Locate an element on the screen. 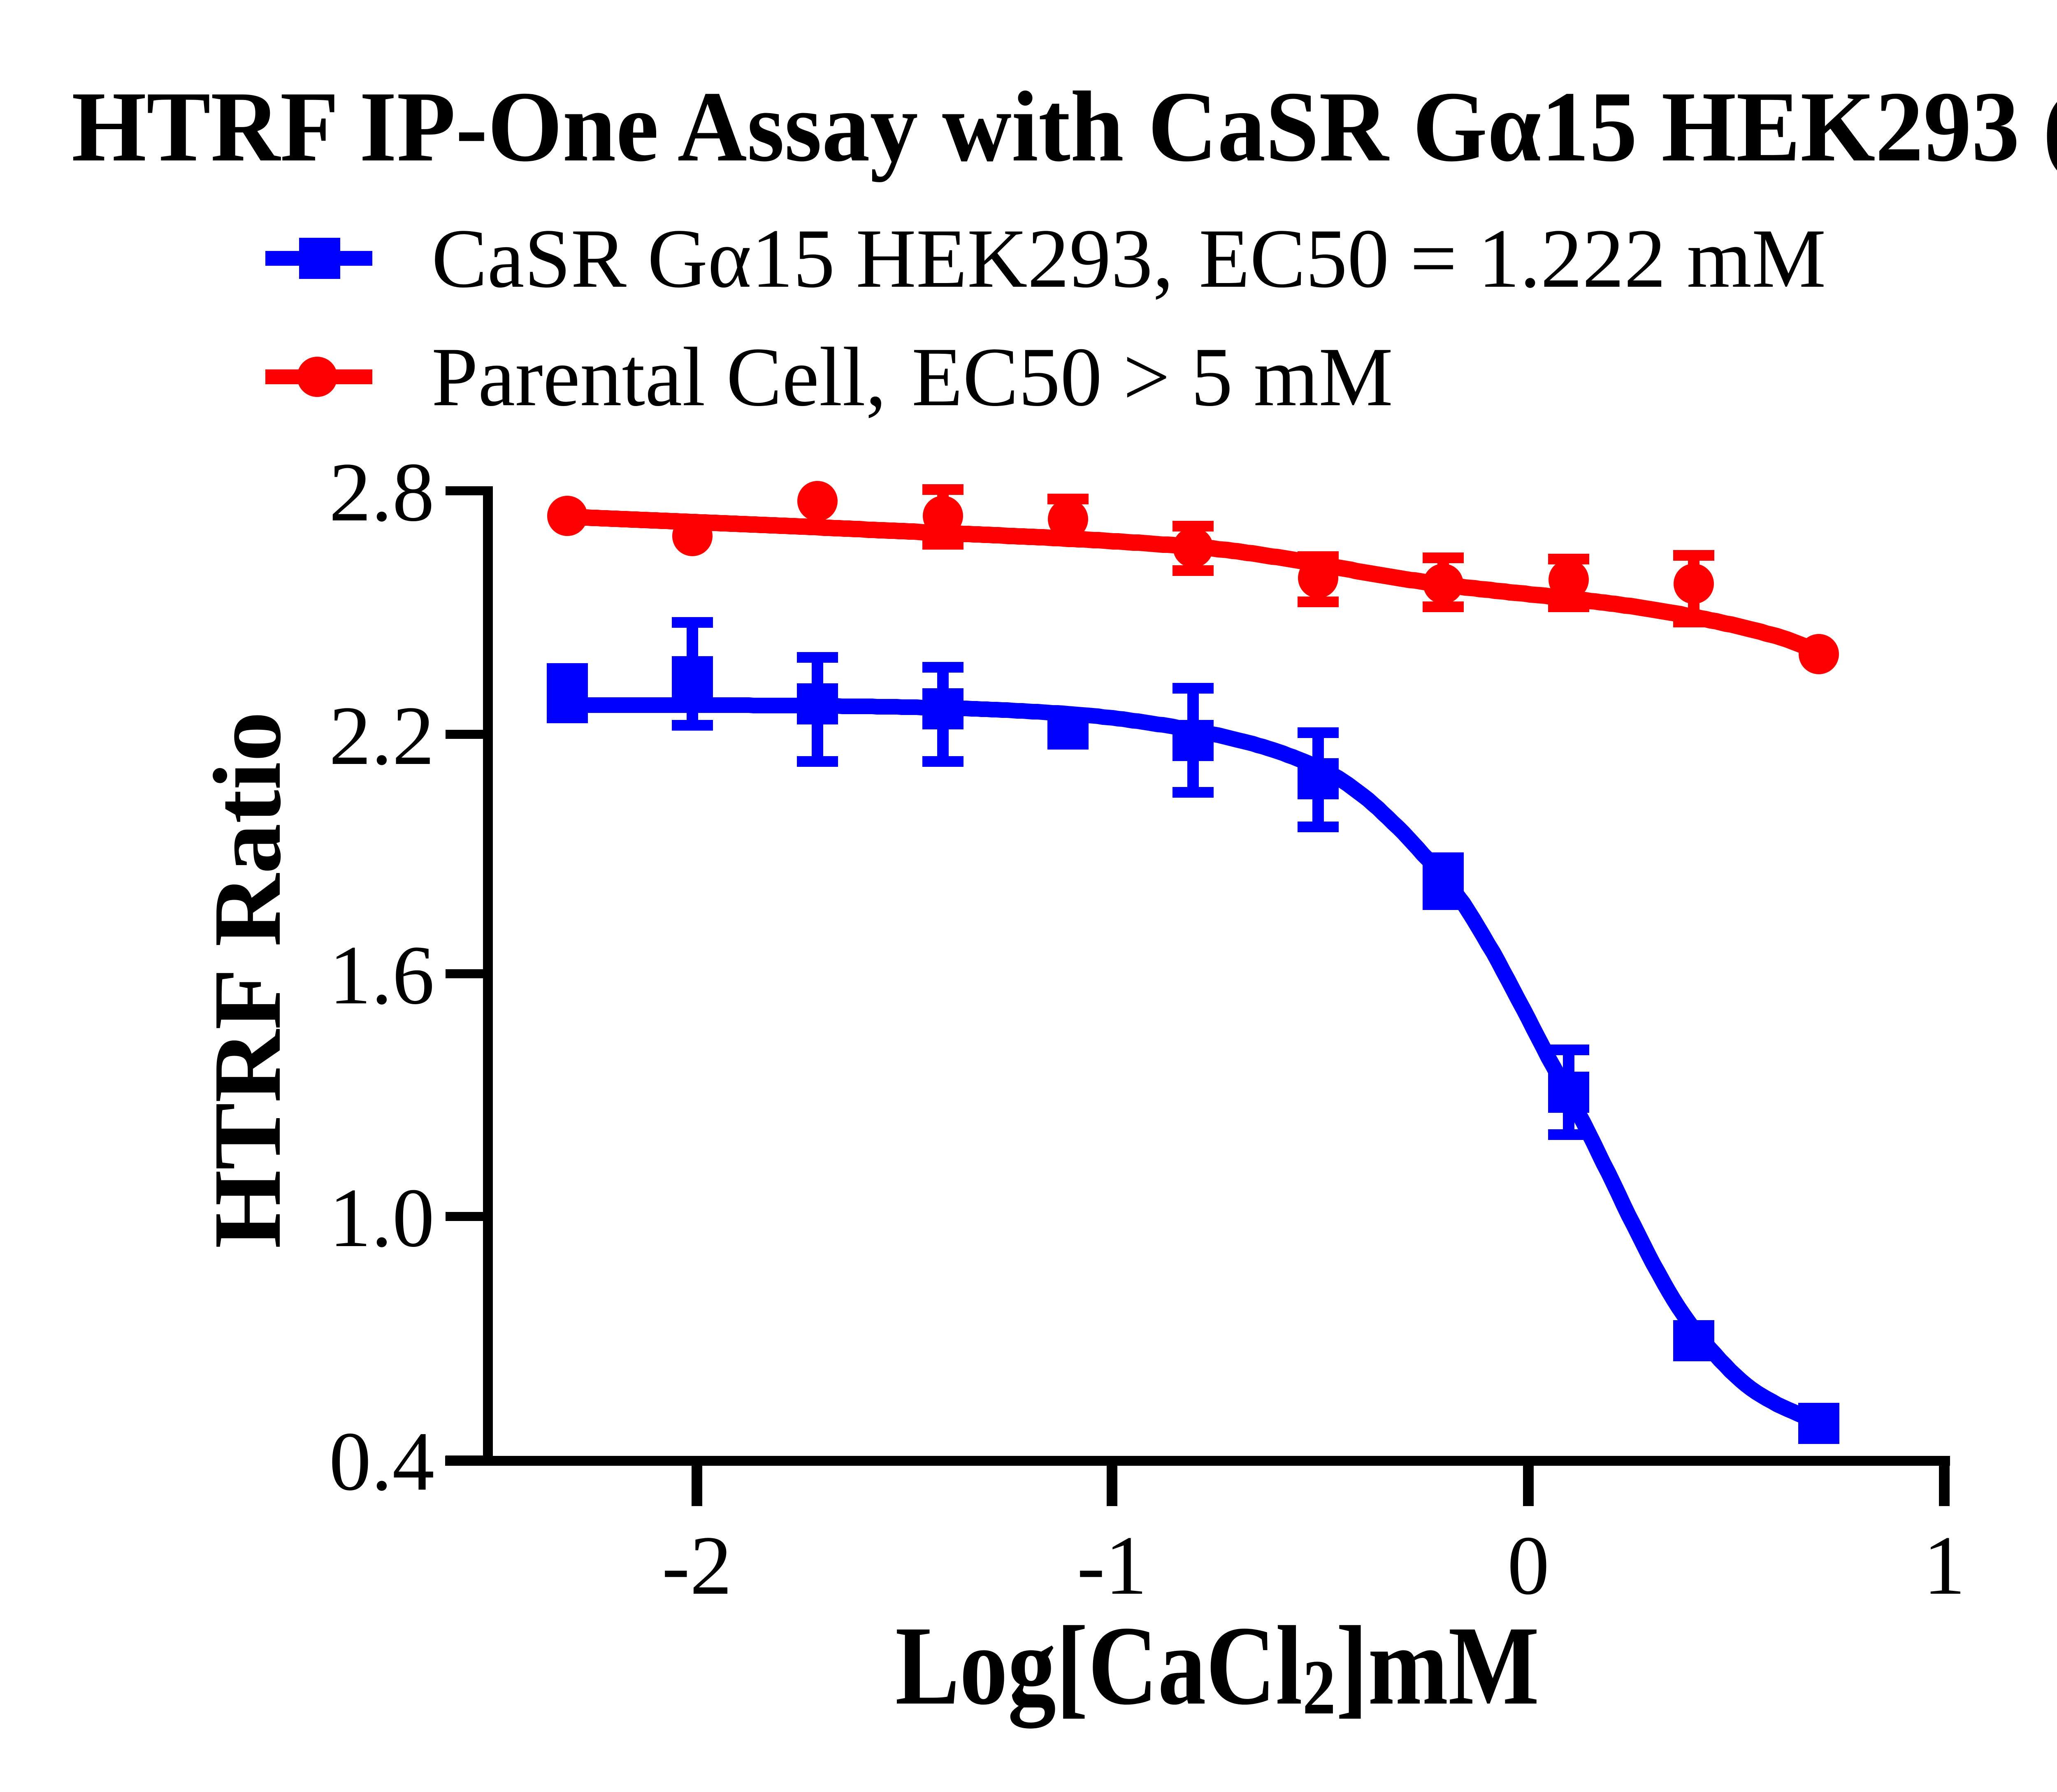  svg-text: 1.6 is located at coordinates (381, 975).